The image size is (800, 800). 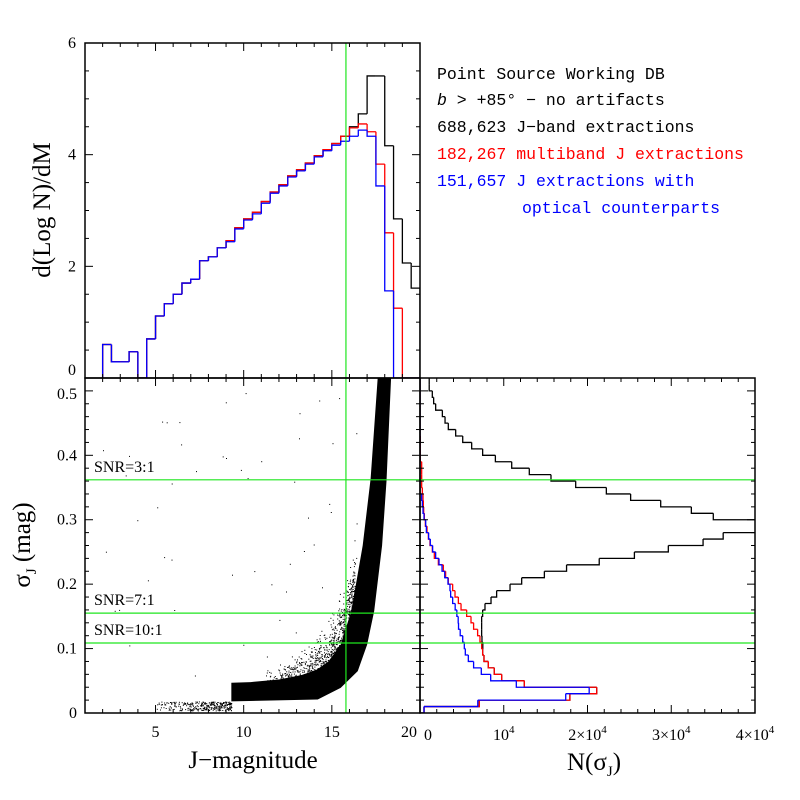 I want to click on tick-mantissa: 0, so click(x=428, y=735).